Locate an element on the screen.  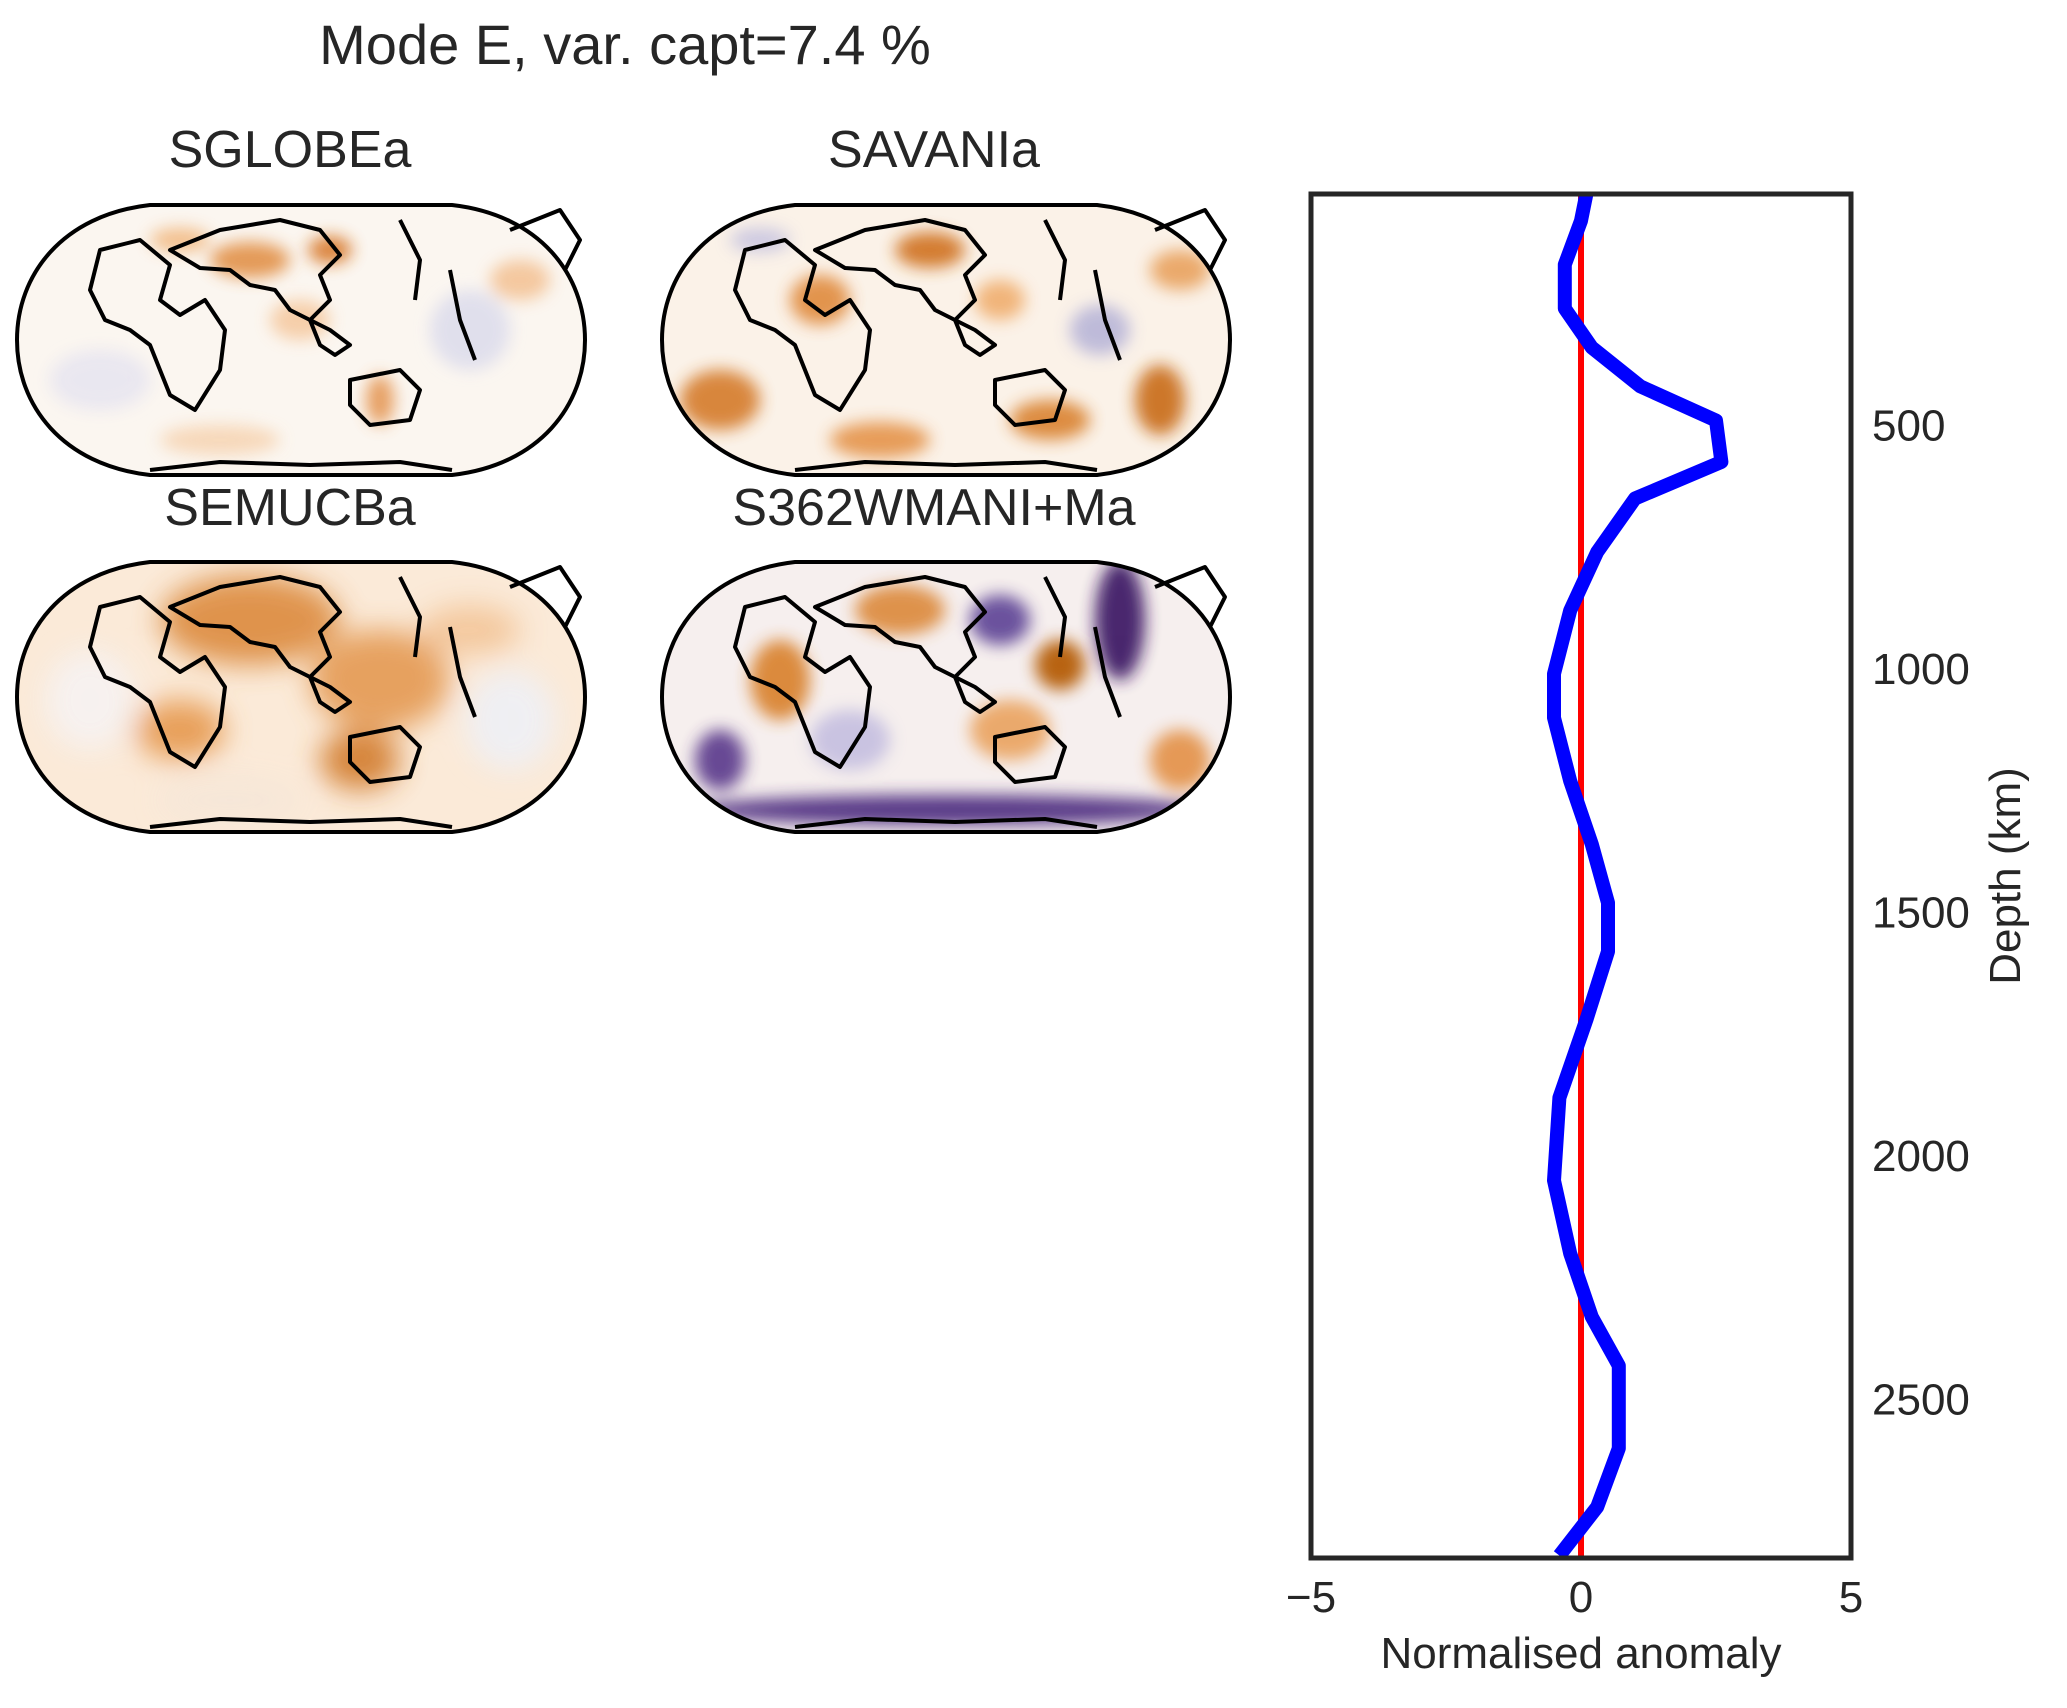
x-tick-label: 0 is located at coordinates (1581, 1597).